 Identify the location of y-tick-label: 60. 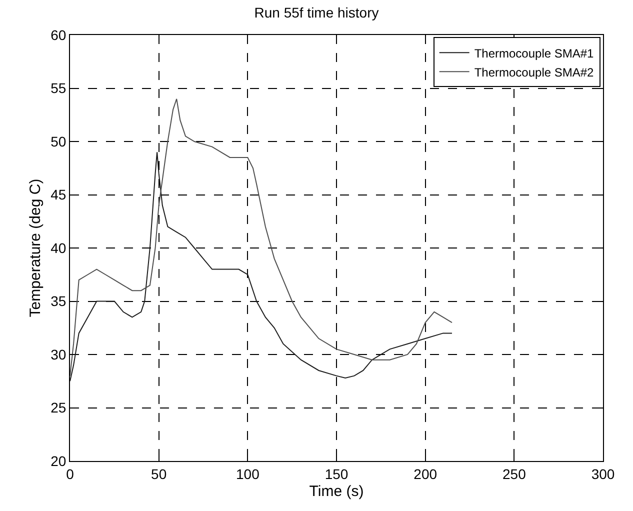
(58, 34).